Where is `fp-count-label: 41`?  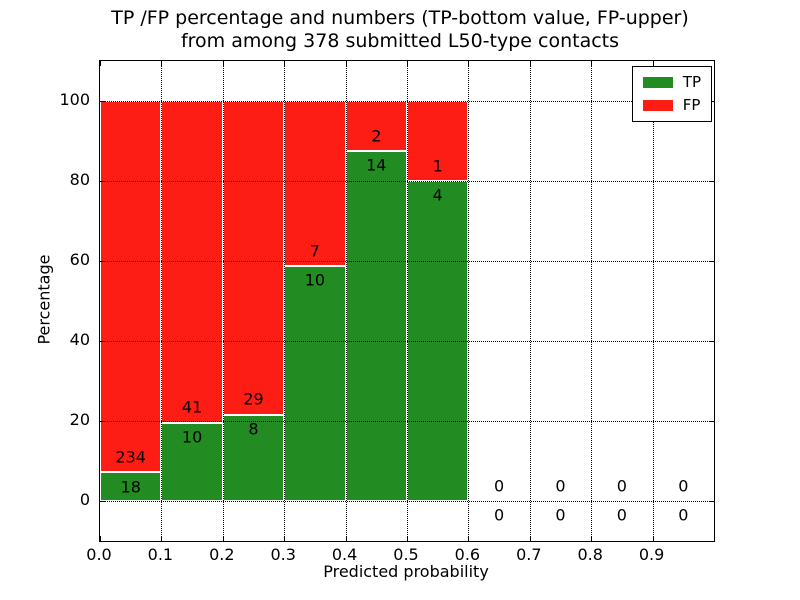
fp-count-label: 41 is located at coordinates (192, 407).